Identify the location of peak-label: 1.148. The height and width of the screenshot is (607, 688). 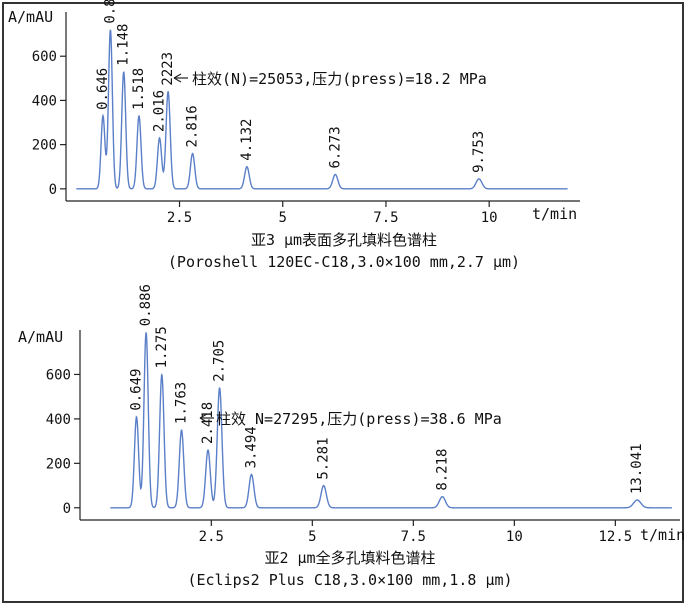
(124, 45).